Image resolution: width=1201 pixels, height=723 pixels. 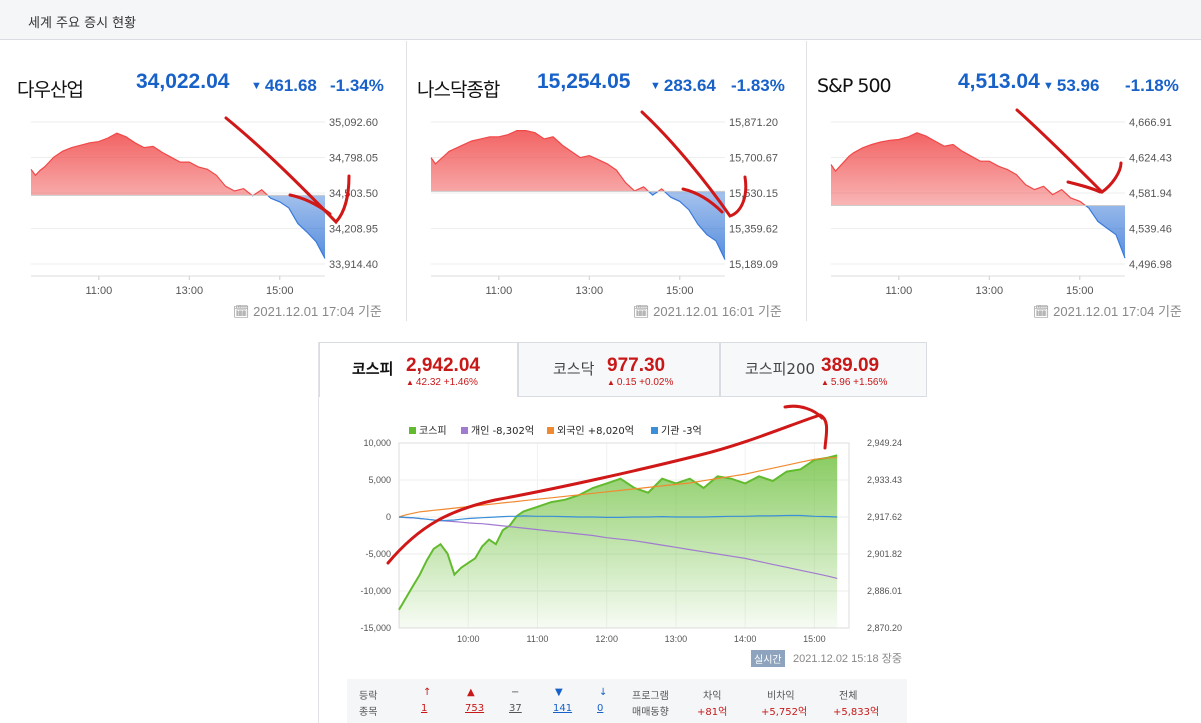 I want to click on breadth-icon: ↑, so click(x=427, y=692).